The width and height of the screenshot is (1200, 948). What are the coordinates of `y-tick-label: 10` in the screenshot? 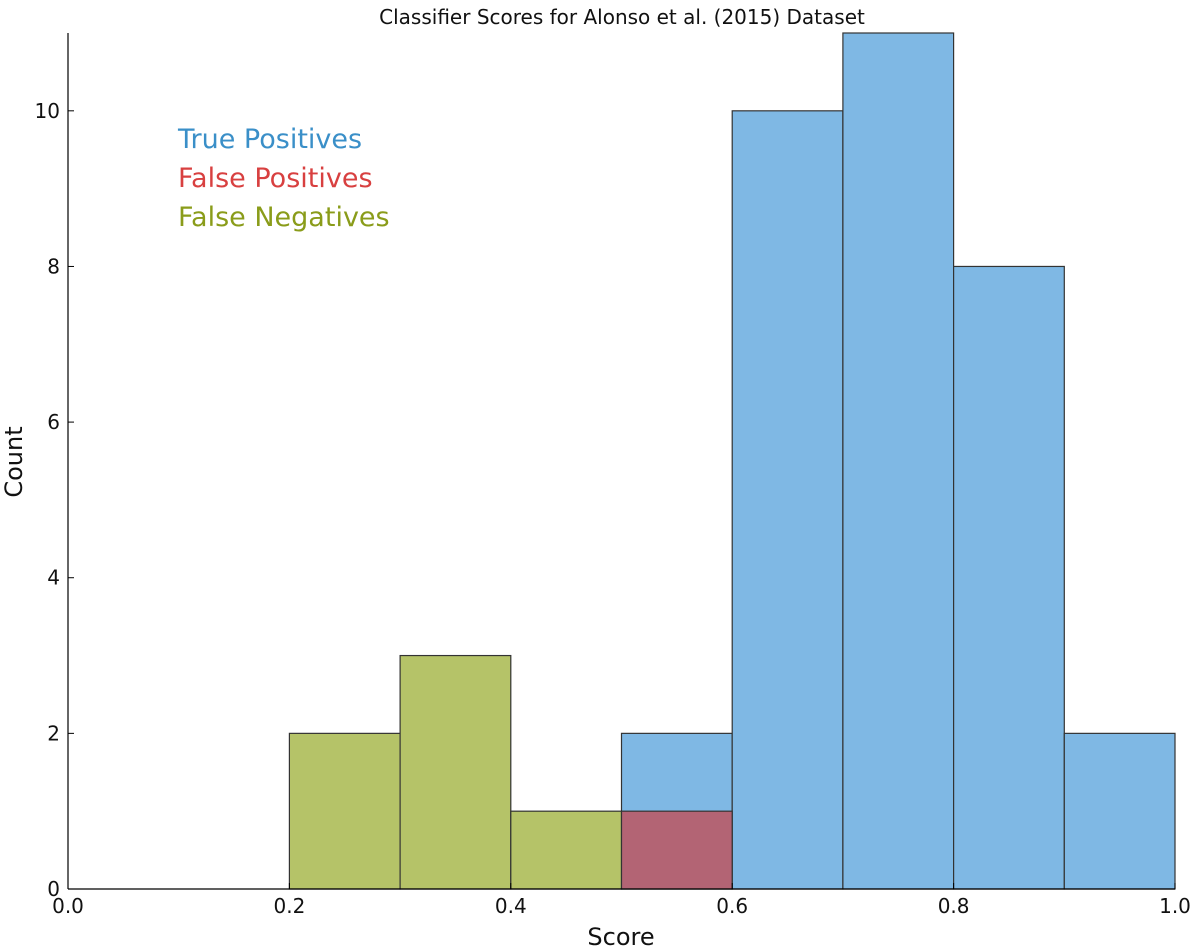 It's located at (47, 111).